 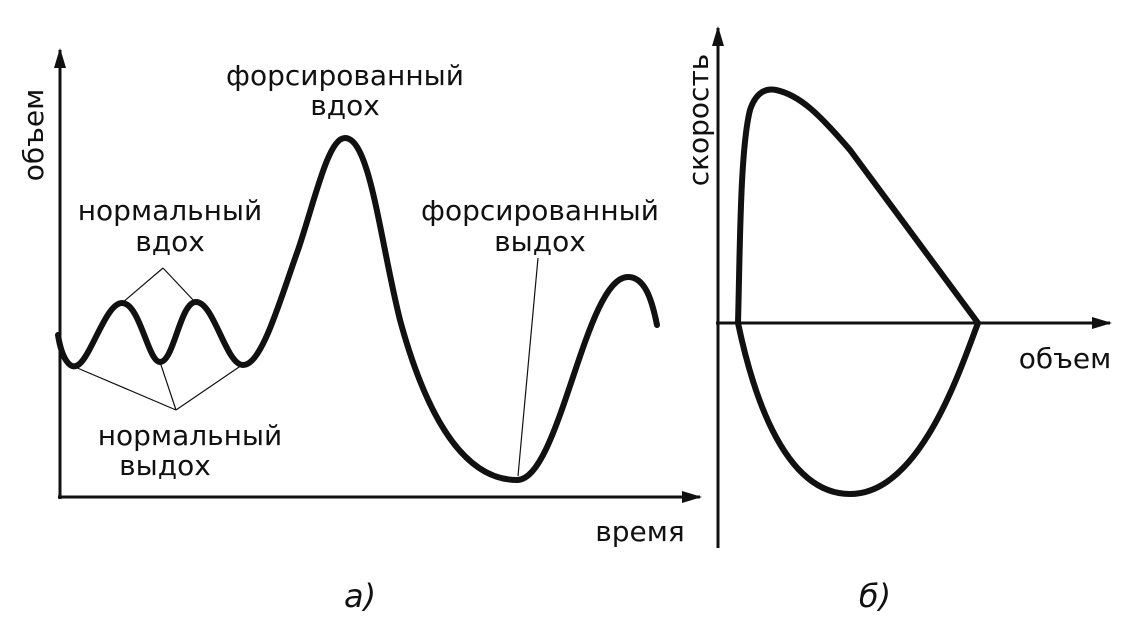 What do you see at coordinates (858, 291) in the screenshot?
I see `flow-volume-loop` at bounding box center [858, 291].